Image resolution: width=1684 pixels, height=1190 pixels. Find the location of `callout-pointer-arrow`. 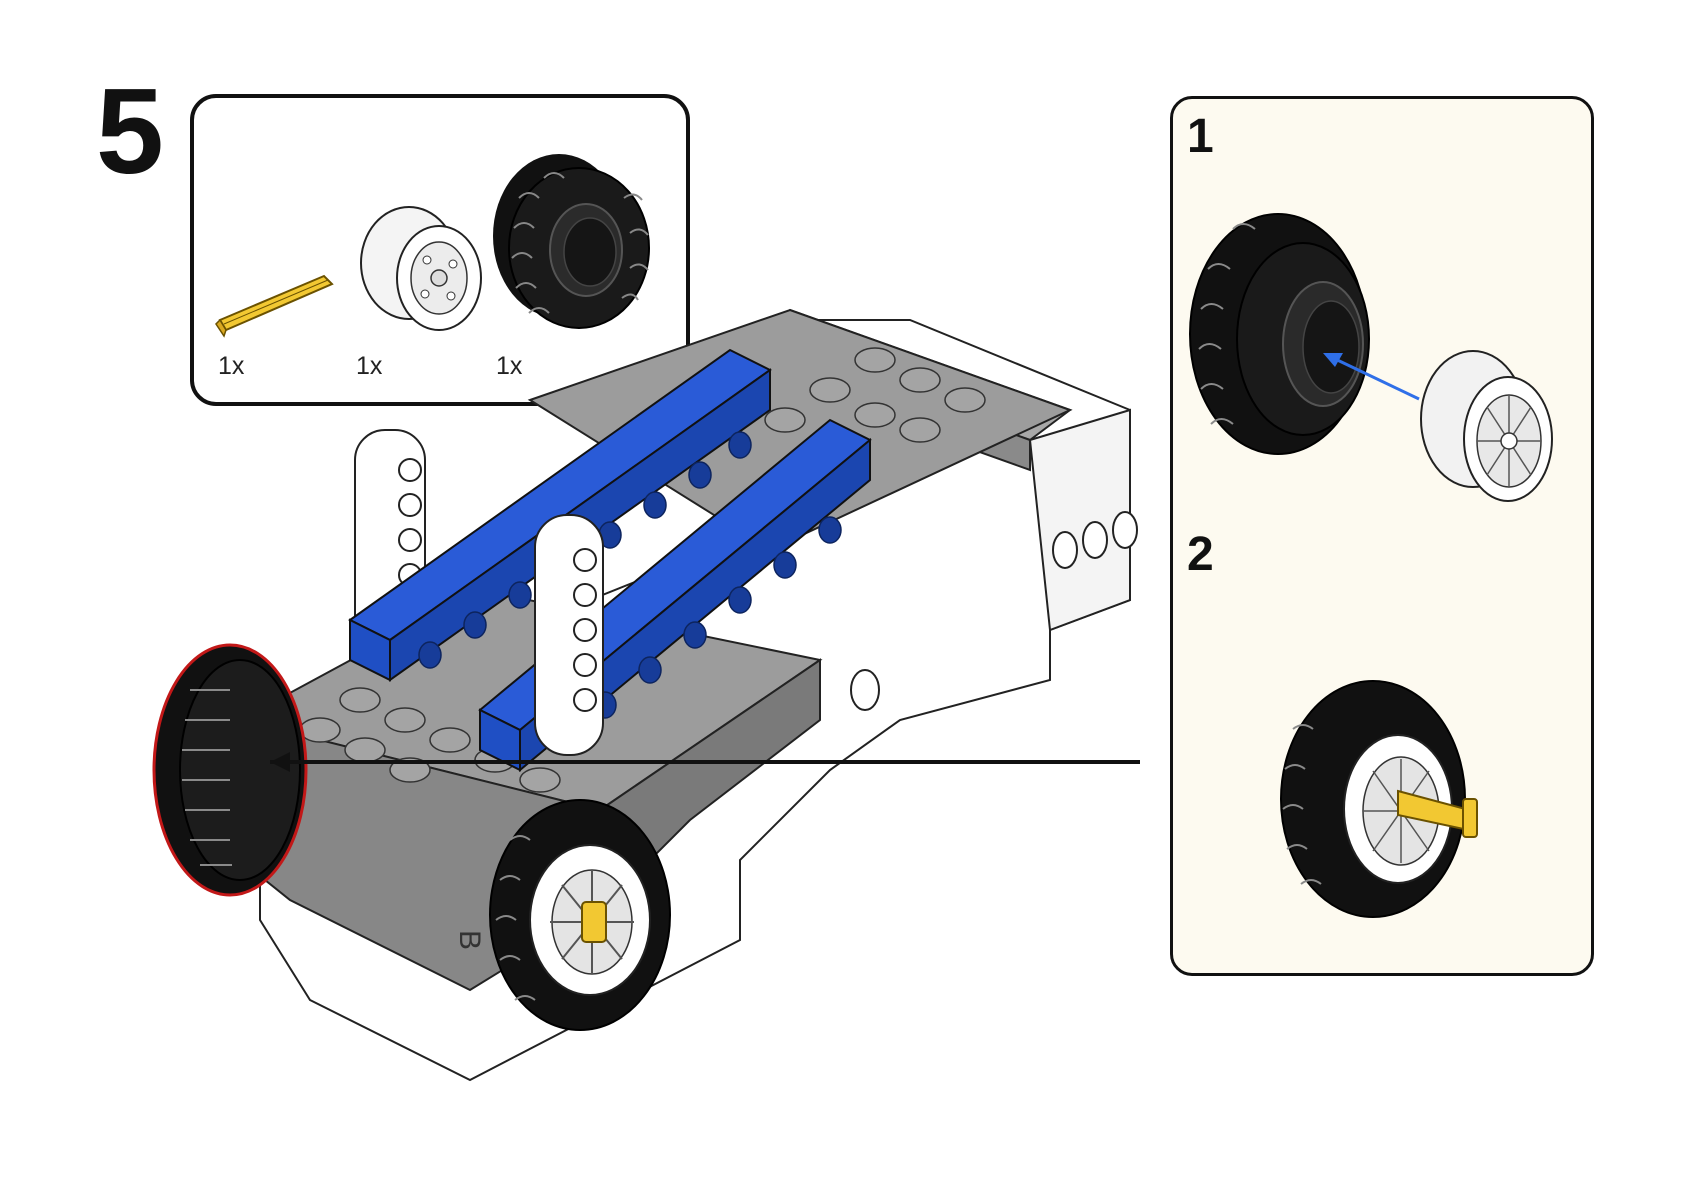

callout-pointer-arrow is located at coordinates (705, 762).